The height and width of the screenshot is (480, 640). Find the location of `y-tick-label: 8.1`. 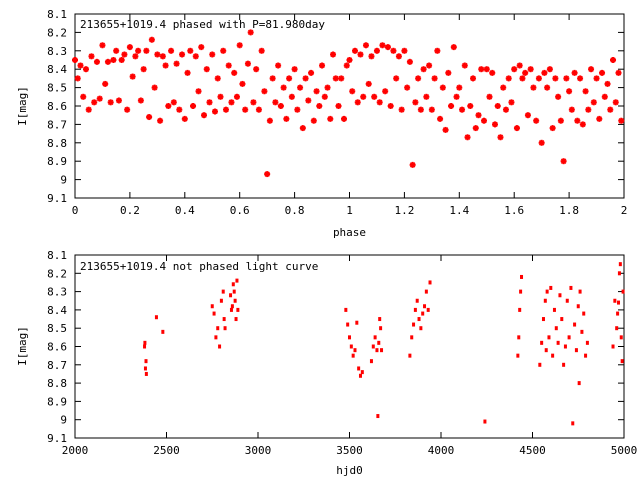

y-tick-label: 8.1 is located at coordinates (57, 255).